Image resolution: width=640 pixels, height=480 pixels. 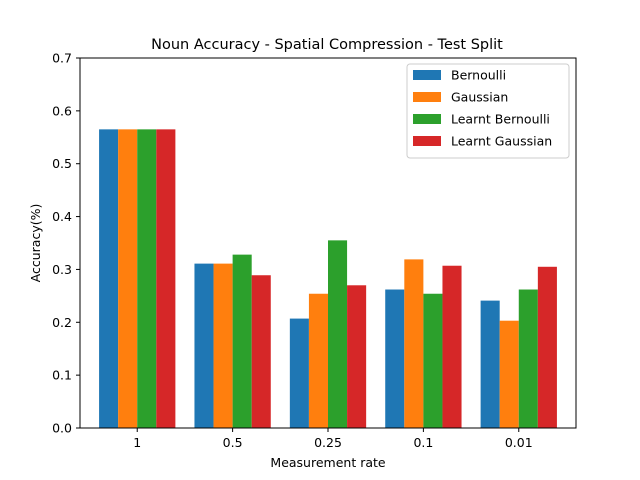 What do you see at coordinates (62, 216) in the screenshot?
I see `y-tick-label: 0.4` at bounding box center [62, 216].